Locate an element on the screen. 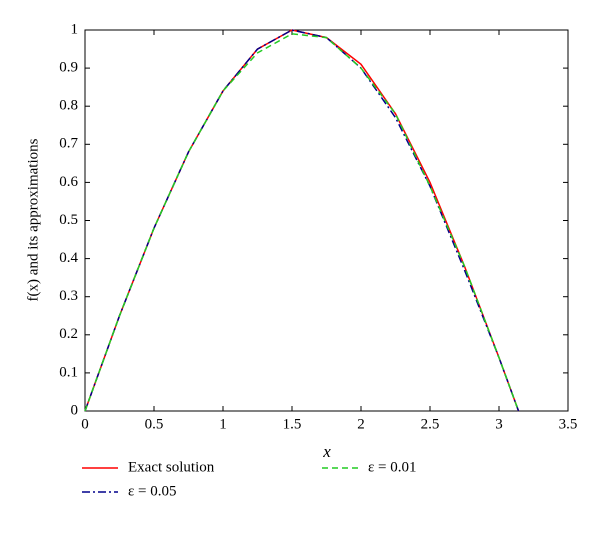 The width and height of the screenshot is (600, 551). y-tick-label: 1 is located at coordinates (75, 29).